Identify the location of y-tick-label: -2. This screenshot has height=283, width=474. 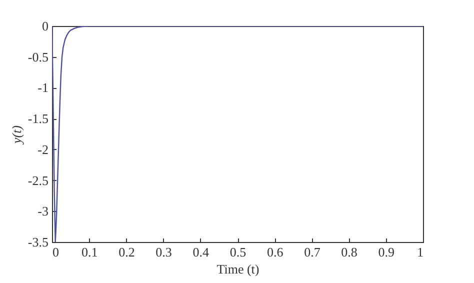
(43, 149).